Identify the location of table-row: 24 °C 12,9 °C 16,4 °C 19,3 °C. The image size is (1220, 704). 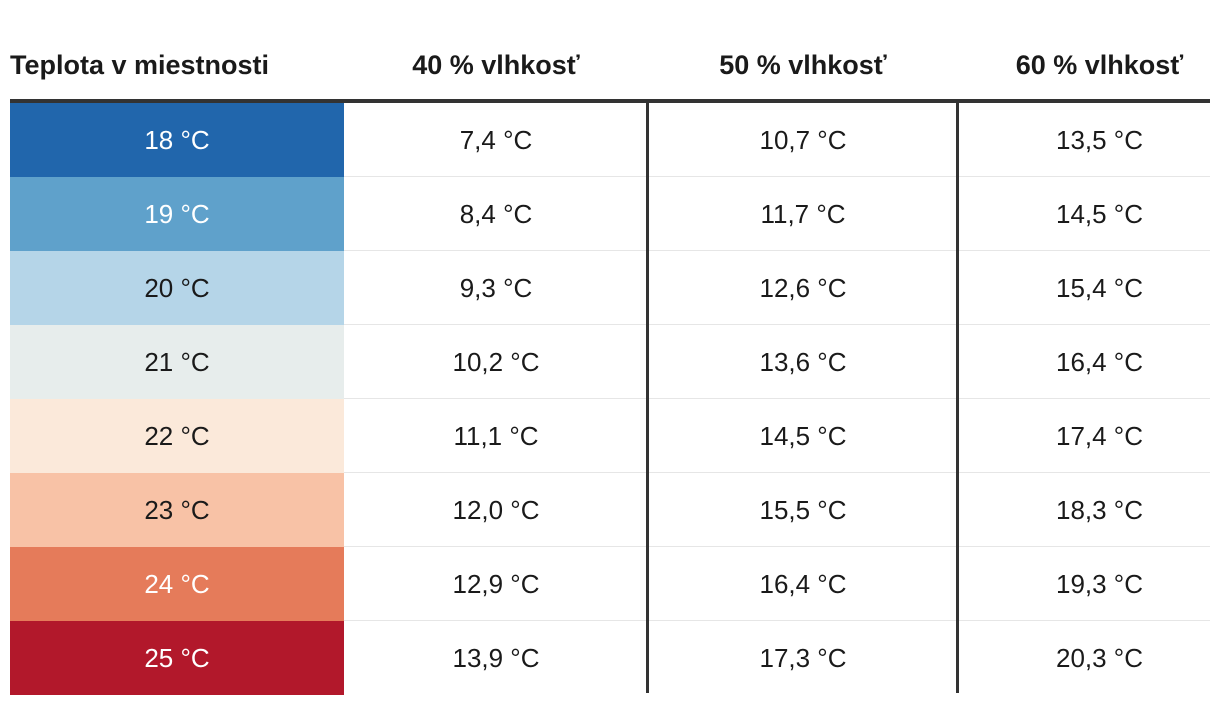
(610, 584).